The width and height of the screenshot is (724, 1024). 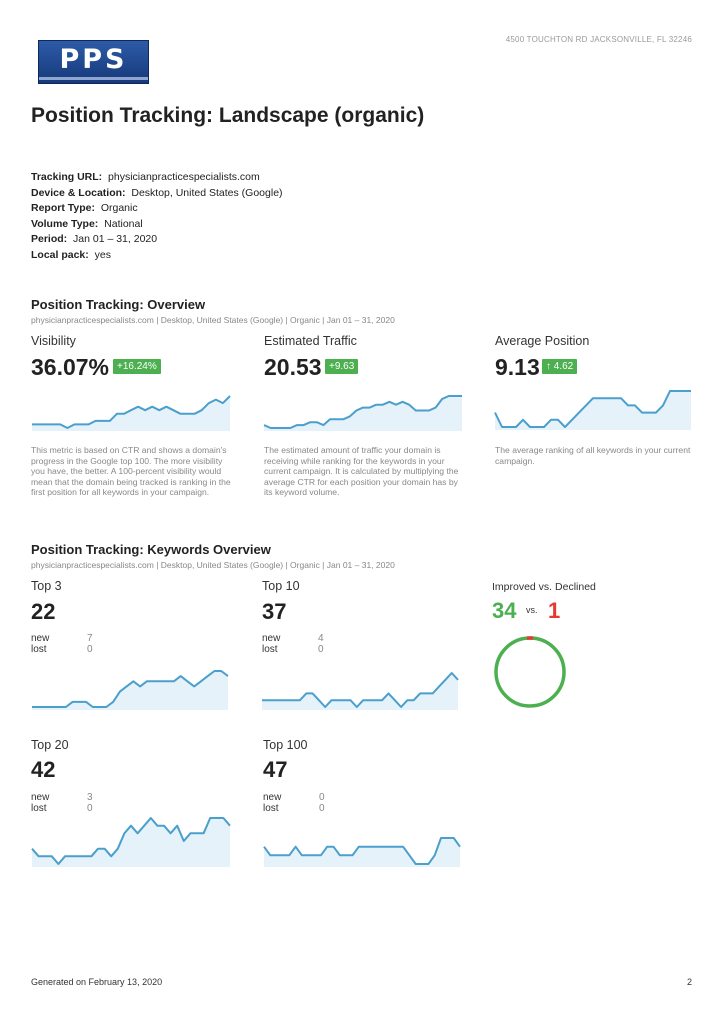 I want to click on top10-sparkline, so click(x=360, y=691).